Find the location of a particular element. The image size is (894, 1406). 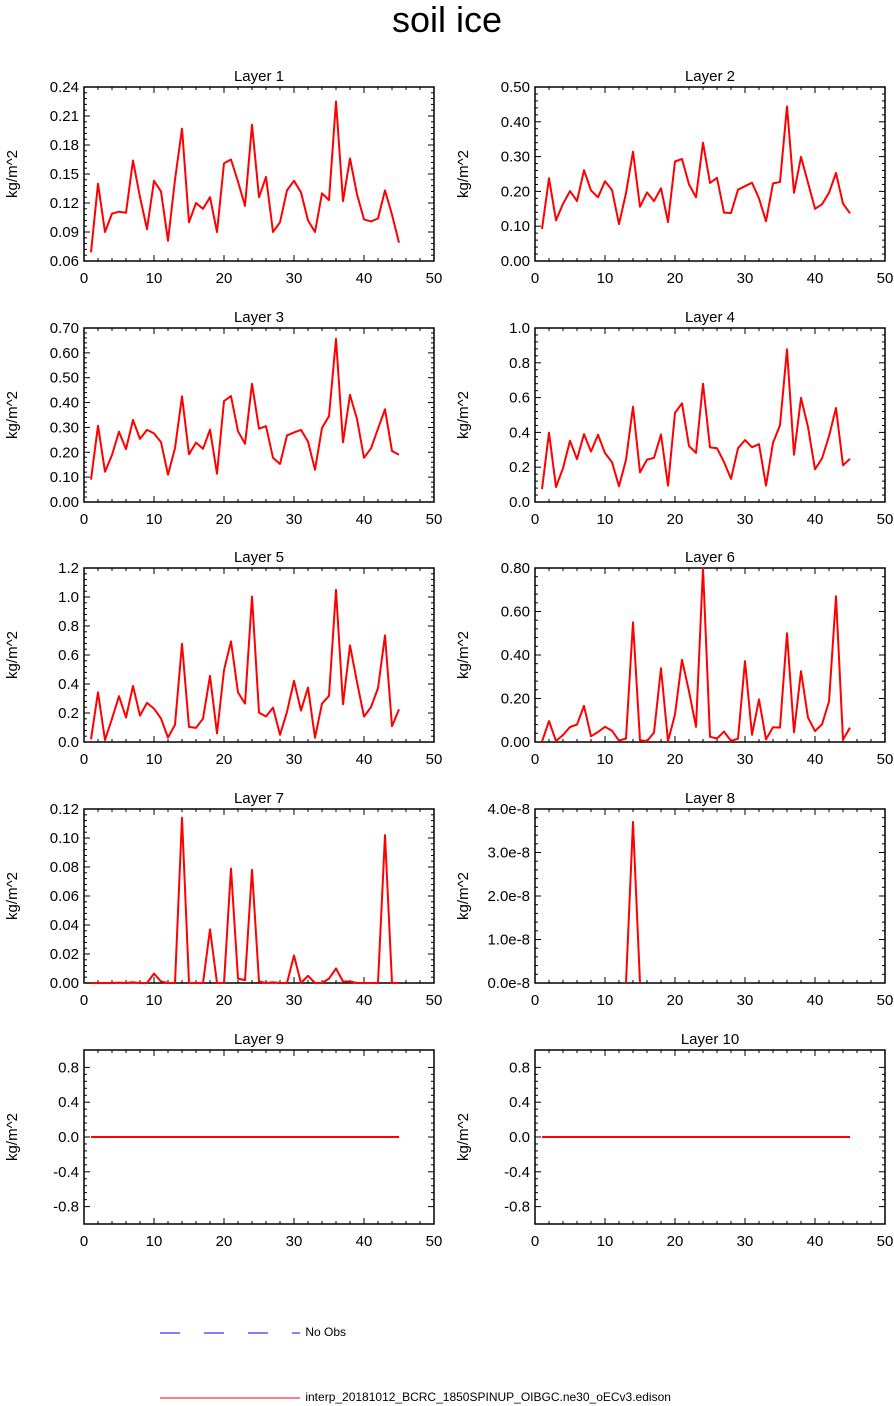

panel-1-y-tick-label: 0.09 is located at coordinates (64, 232).